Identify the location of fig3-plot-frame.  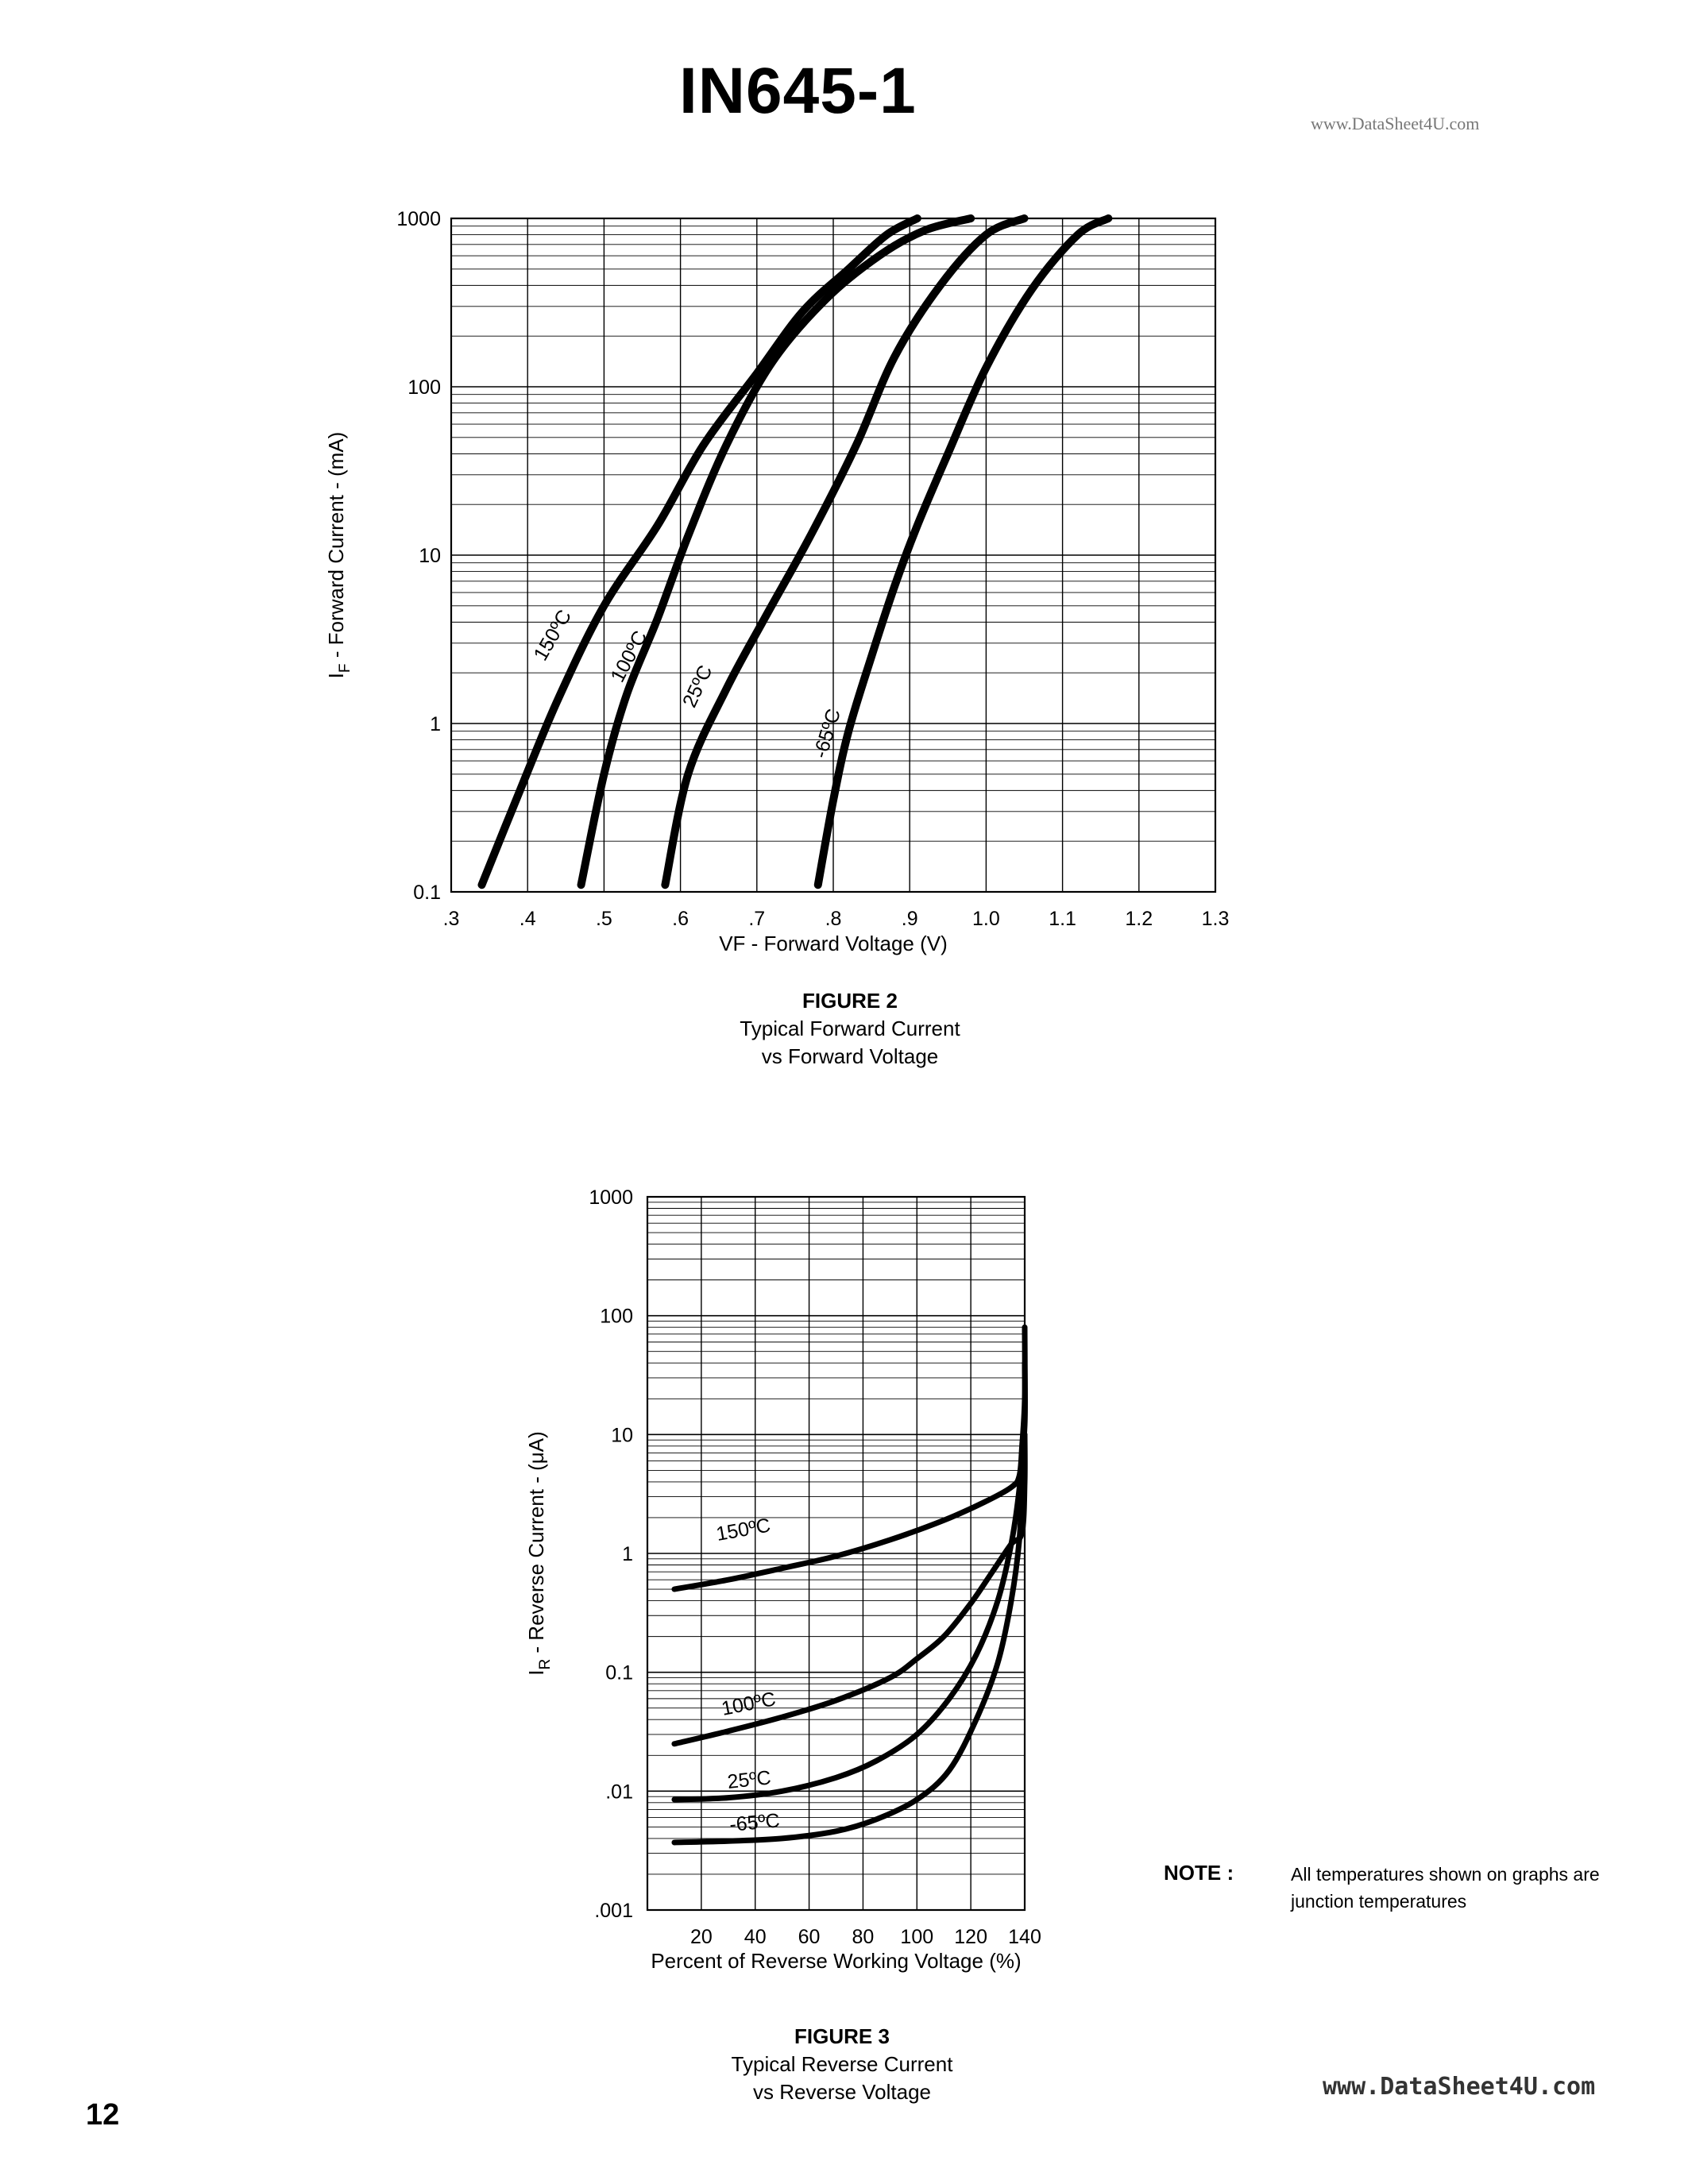
(836, 1553).